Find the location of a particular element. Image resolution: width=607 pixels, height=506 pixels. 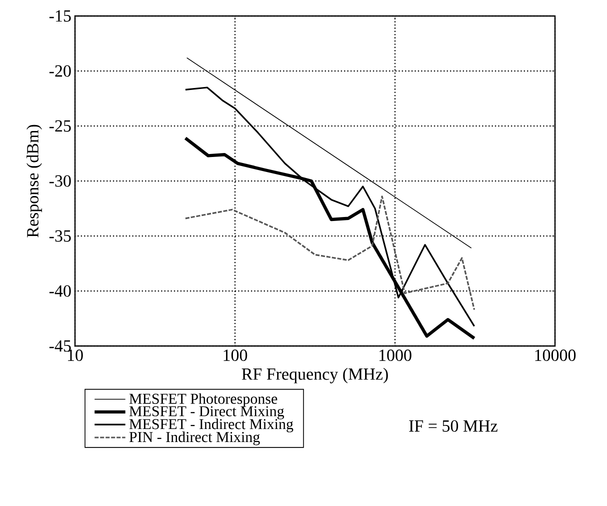

x-tick-label: 10 is located at coordinates (75, 356).